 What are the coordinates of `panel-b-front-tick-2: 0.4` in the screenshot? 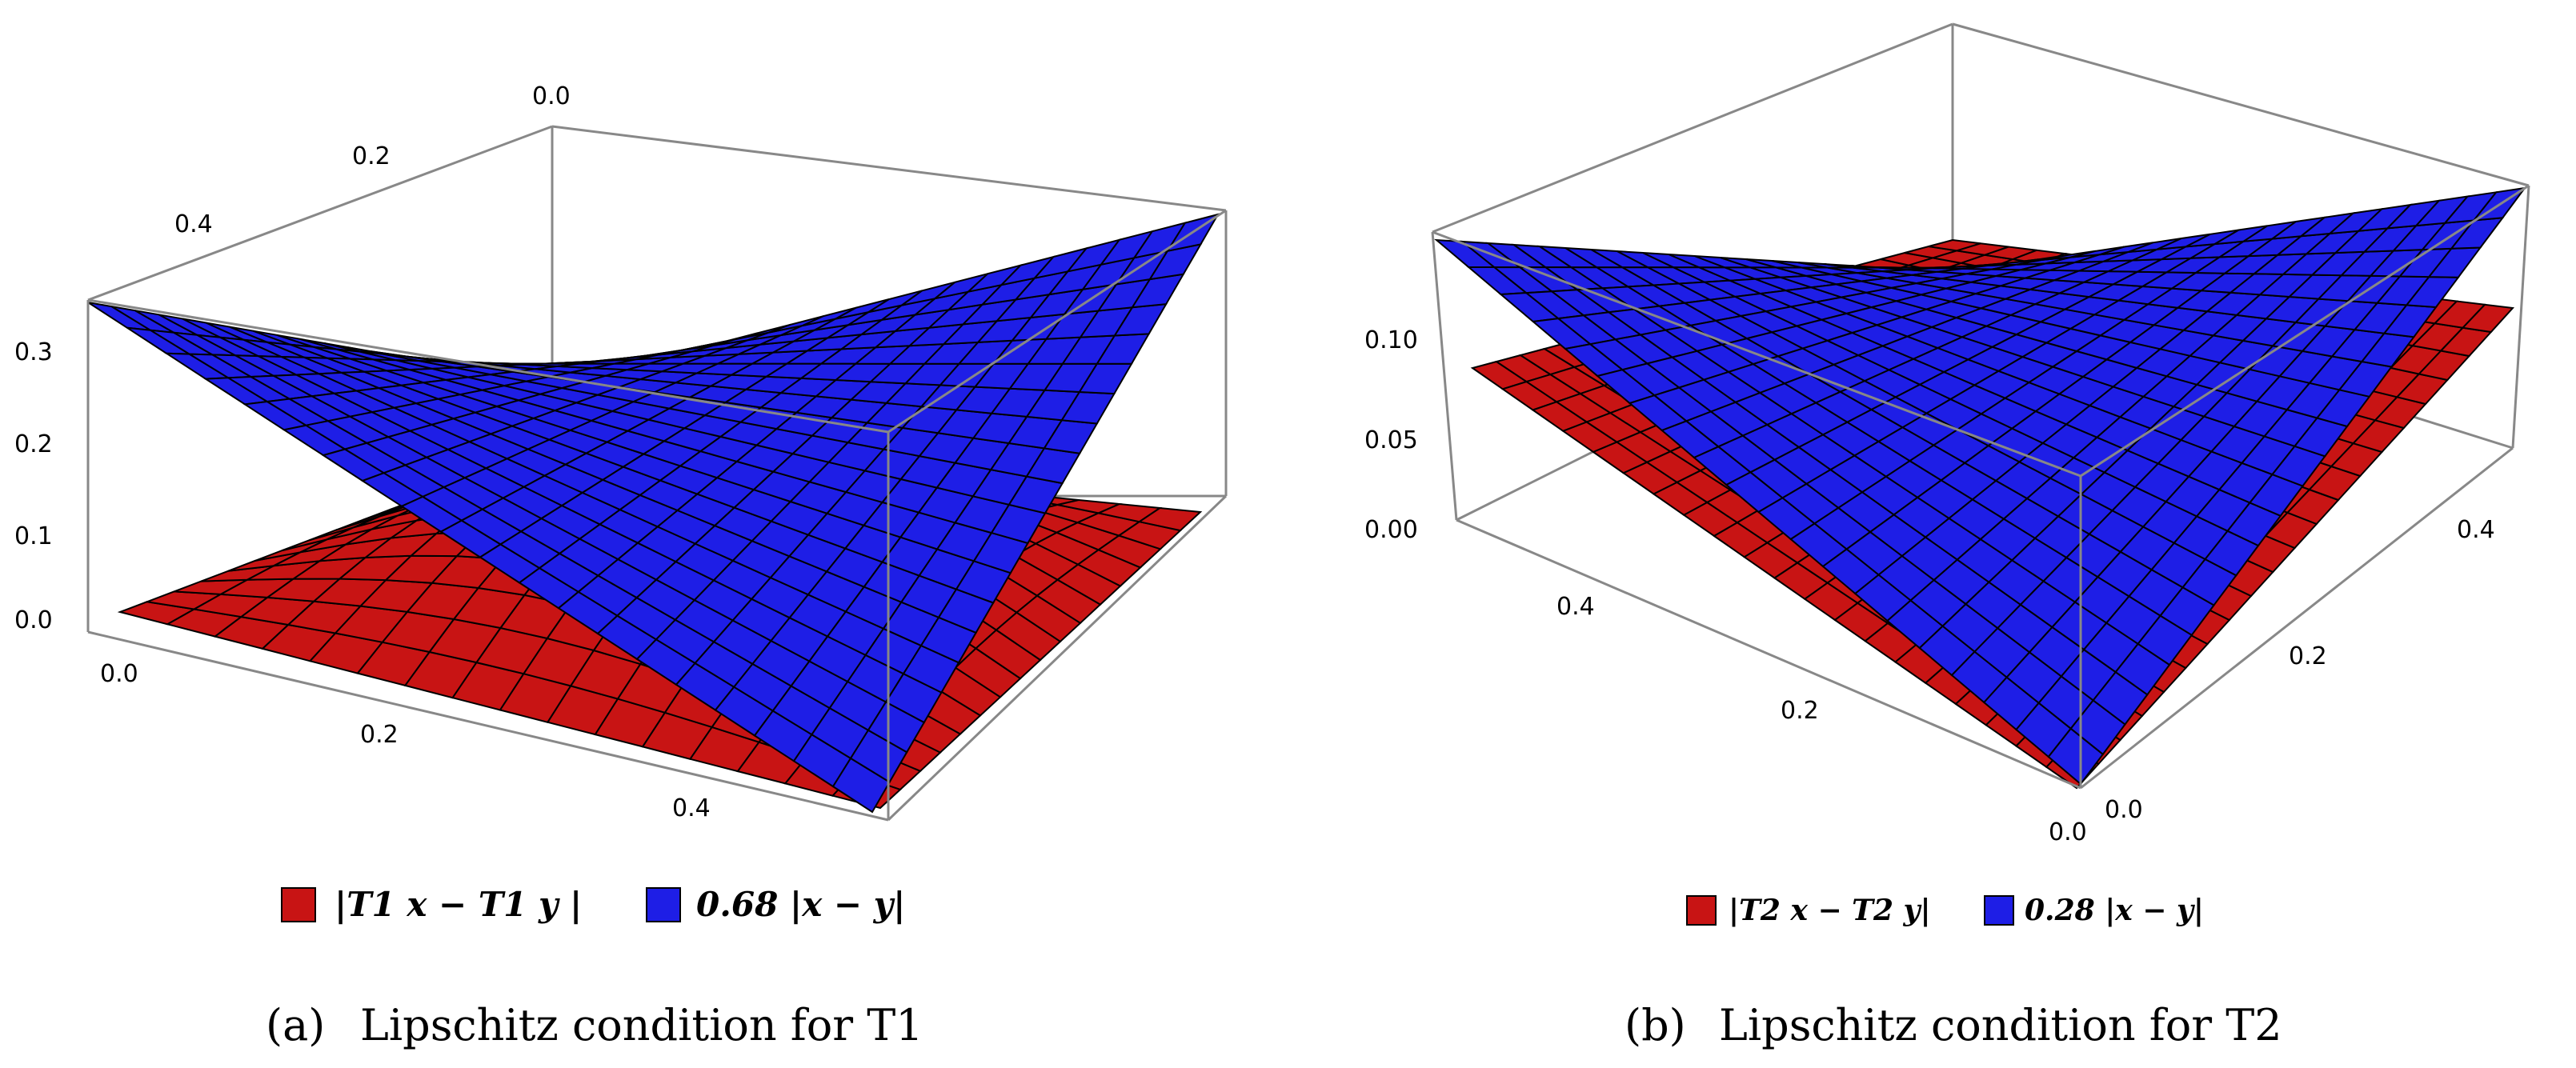 It's located at (1575, 607).